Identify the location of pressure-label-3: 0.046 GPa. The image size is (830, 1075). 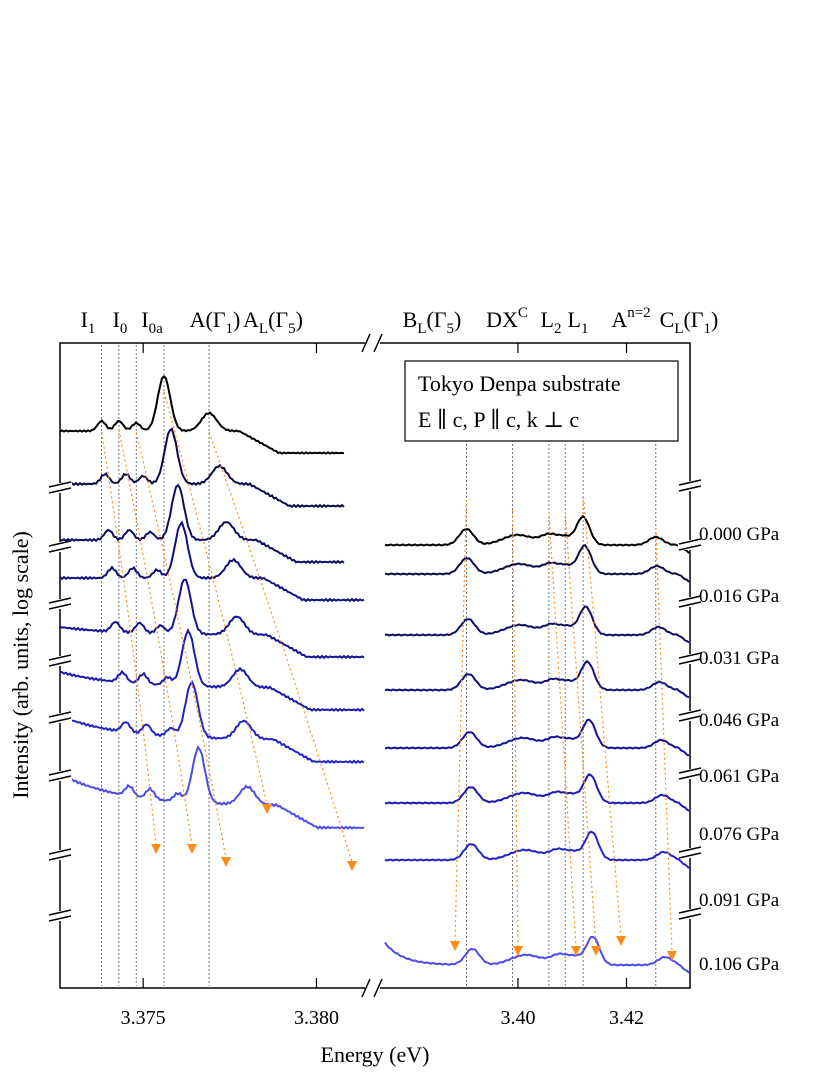
(739, 720).